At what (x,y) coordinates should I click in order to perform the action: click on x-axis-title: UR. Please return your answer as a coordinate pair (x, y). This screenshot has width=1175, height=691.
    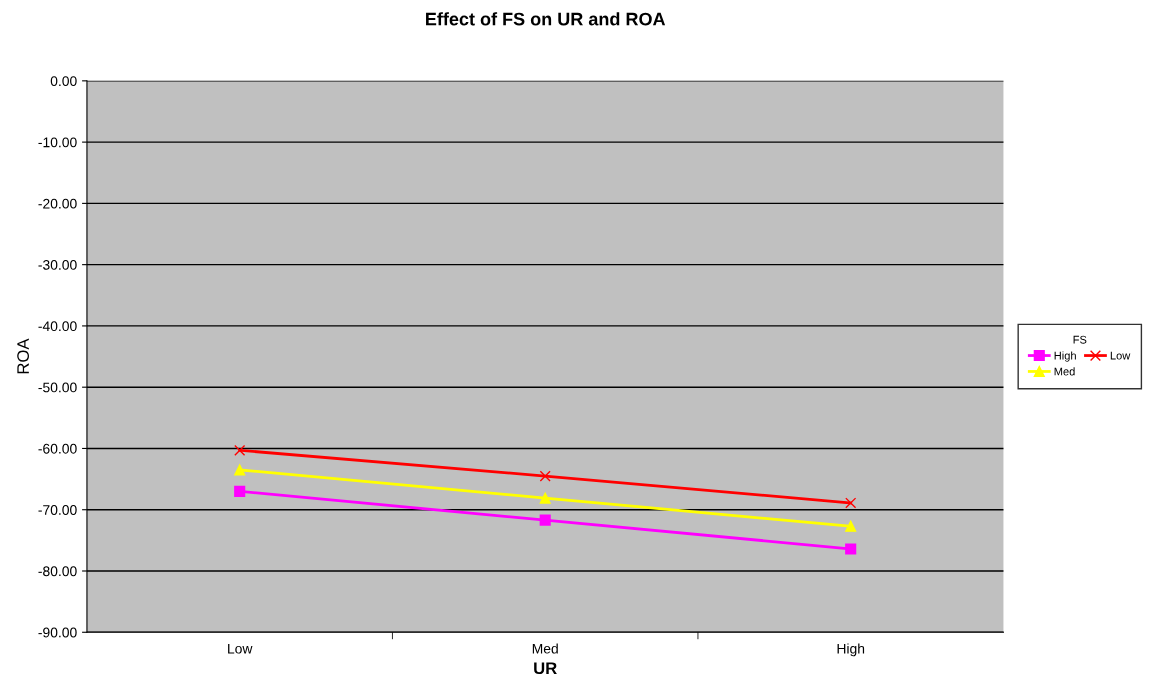
    Looking at the image, I should click on (545, 668).